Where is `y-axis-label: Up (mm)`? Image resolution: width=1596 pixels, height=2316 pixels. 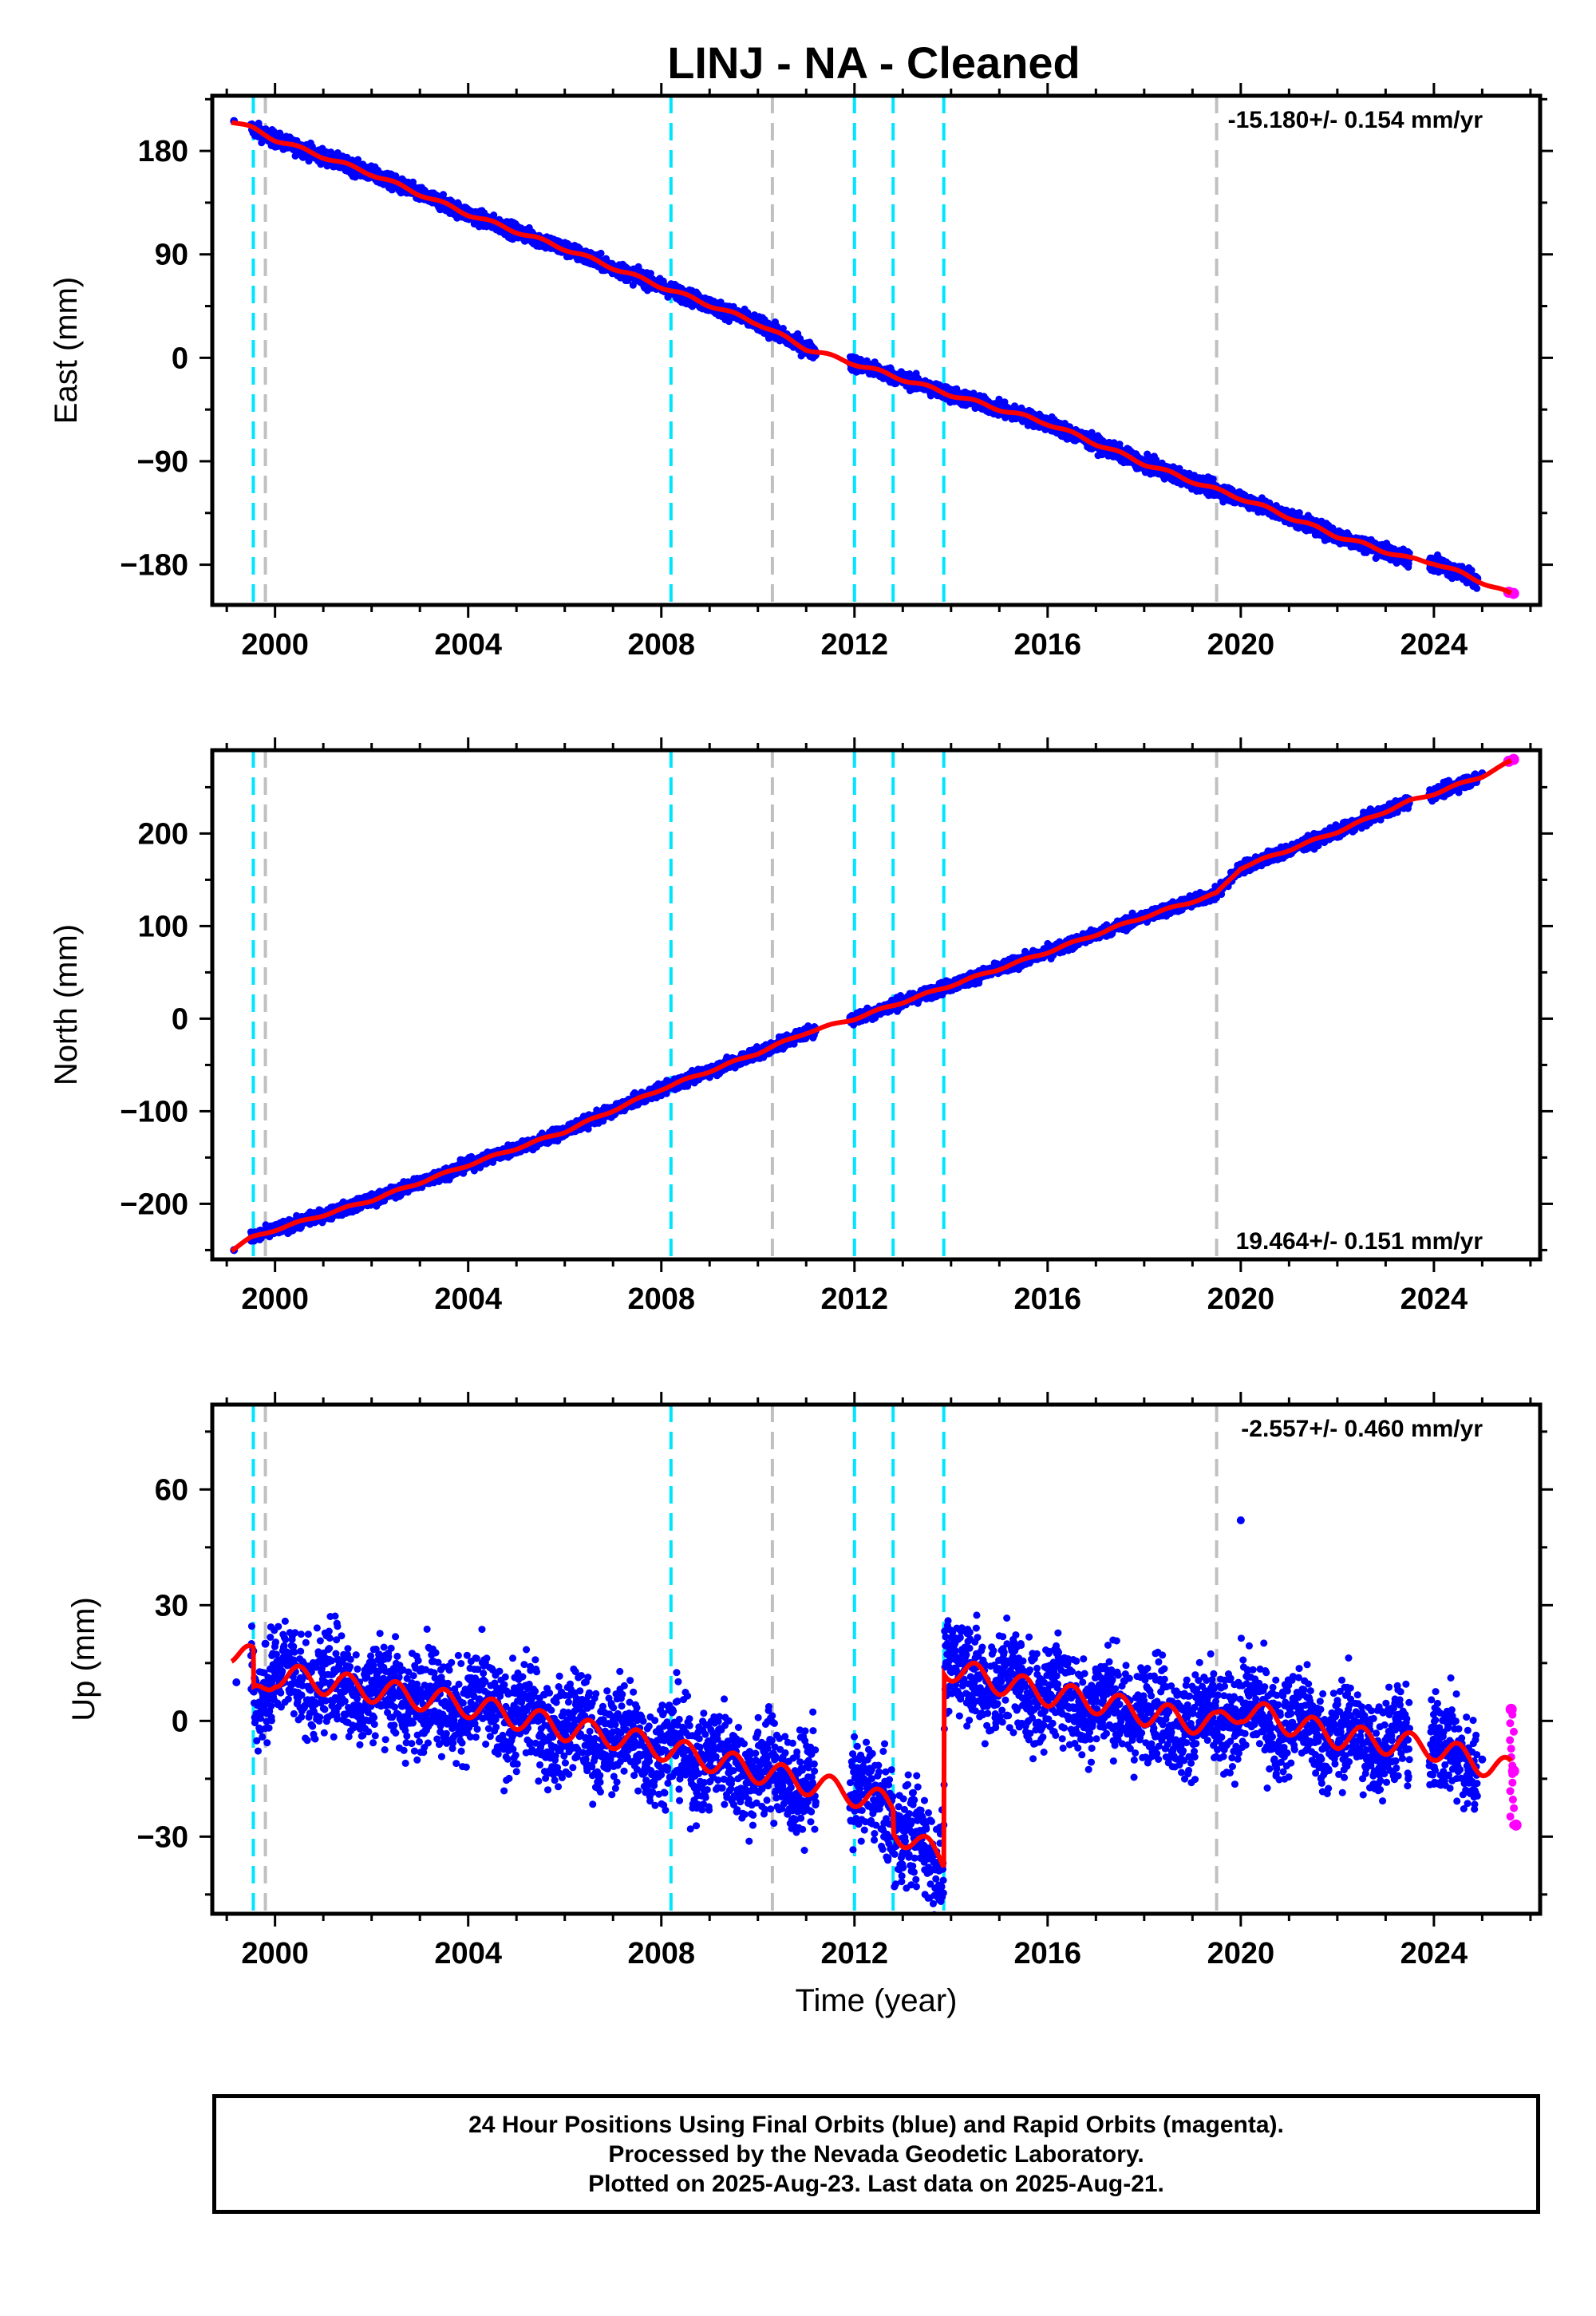
y-axis-label: Up (mm) is located at coordinates (83, 1659).